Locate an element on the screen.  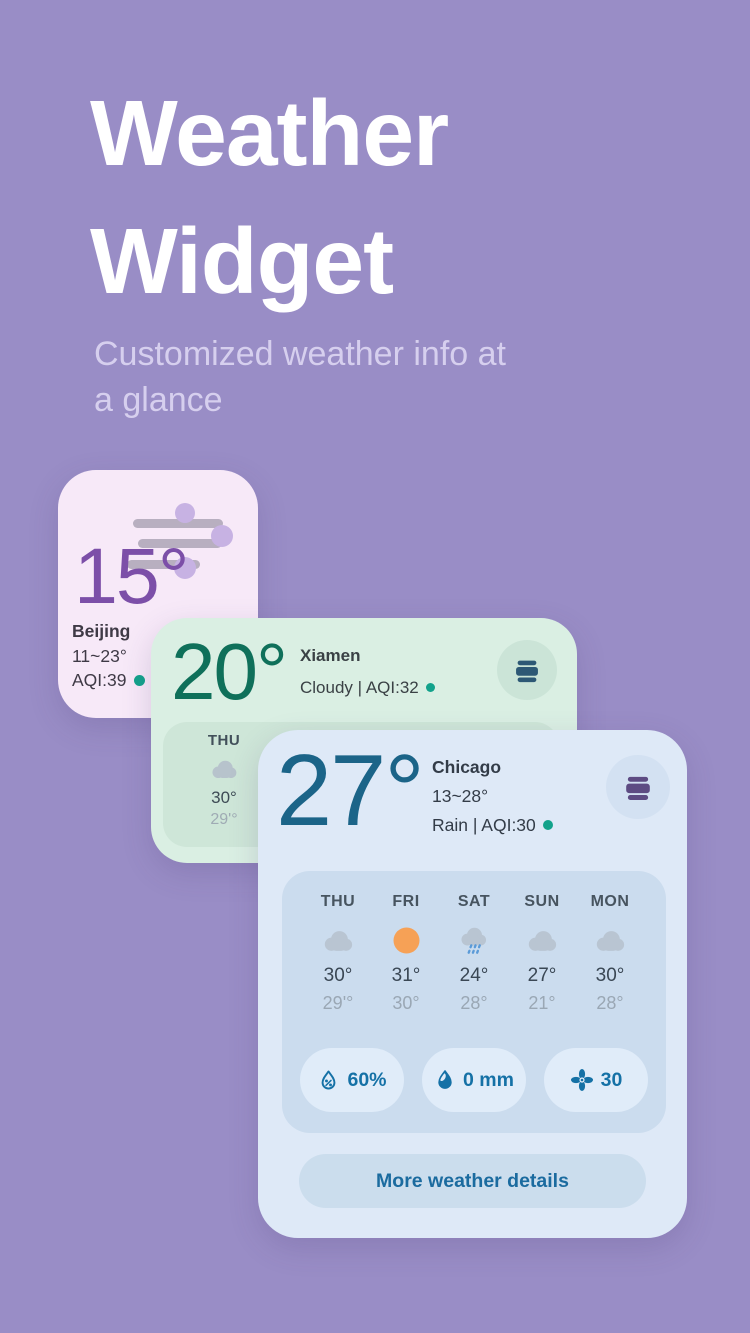
city-label-beijing: Beijing is located at coordinates (101, 631).